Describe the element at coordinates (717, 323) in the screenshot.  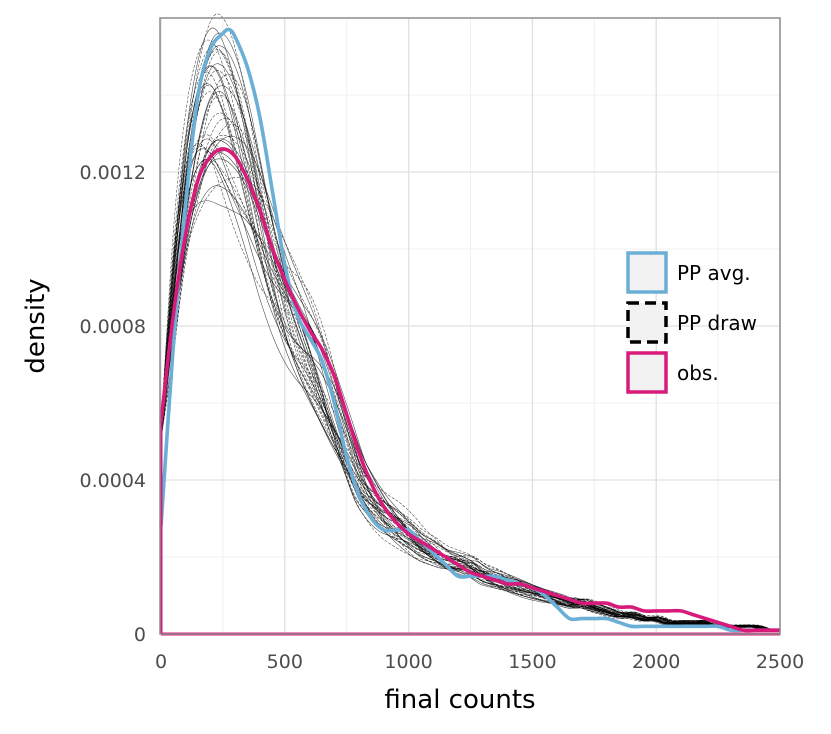
I see `legend-label: PP draw` at that location.